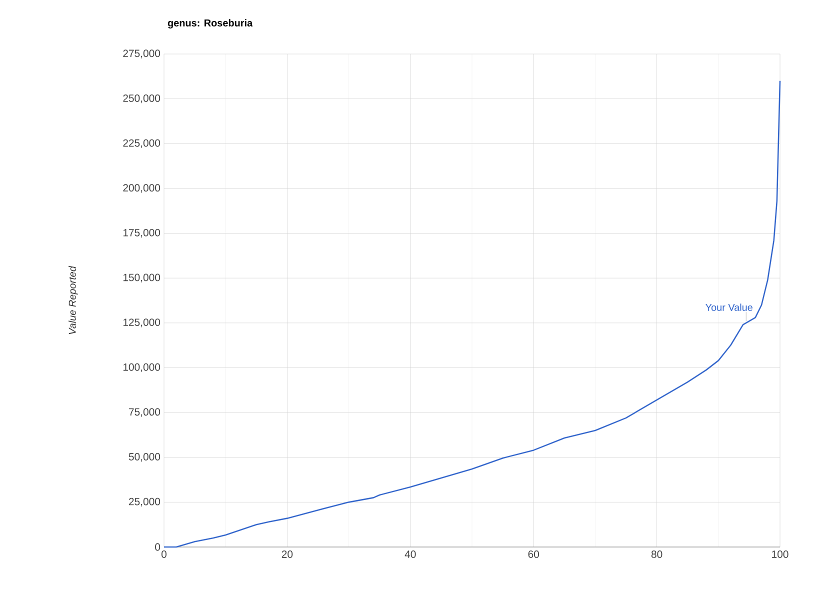 The image size is (817, 605). Describe the element at coordinates (141, 367) in the screenshot. I see `y-tick-label: 100,000` at that location.